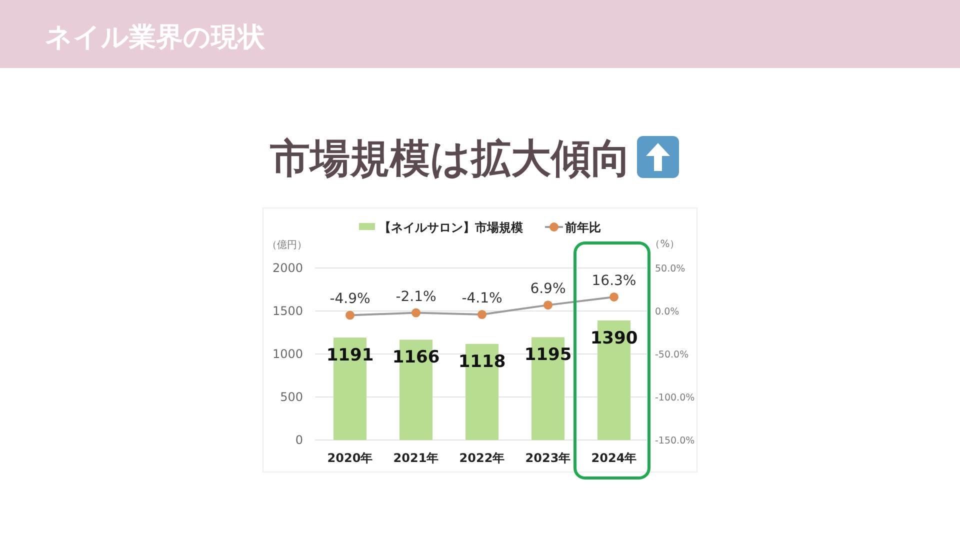 This screenshot has width=960, height=540. Describe the element at coordinates (291, 397) in the screenshot. I see `y-tick-label: 500` at that location.